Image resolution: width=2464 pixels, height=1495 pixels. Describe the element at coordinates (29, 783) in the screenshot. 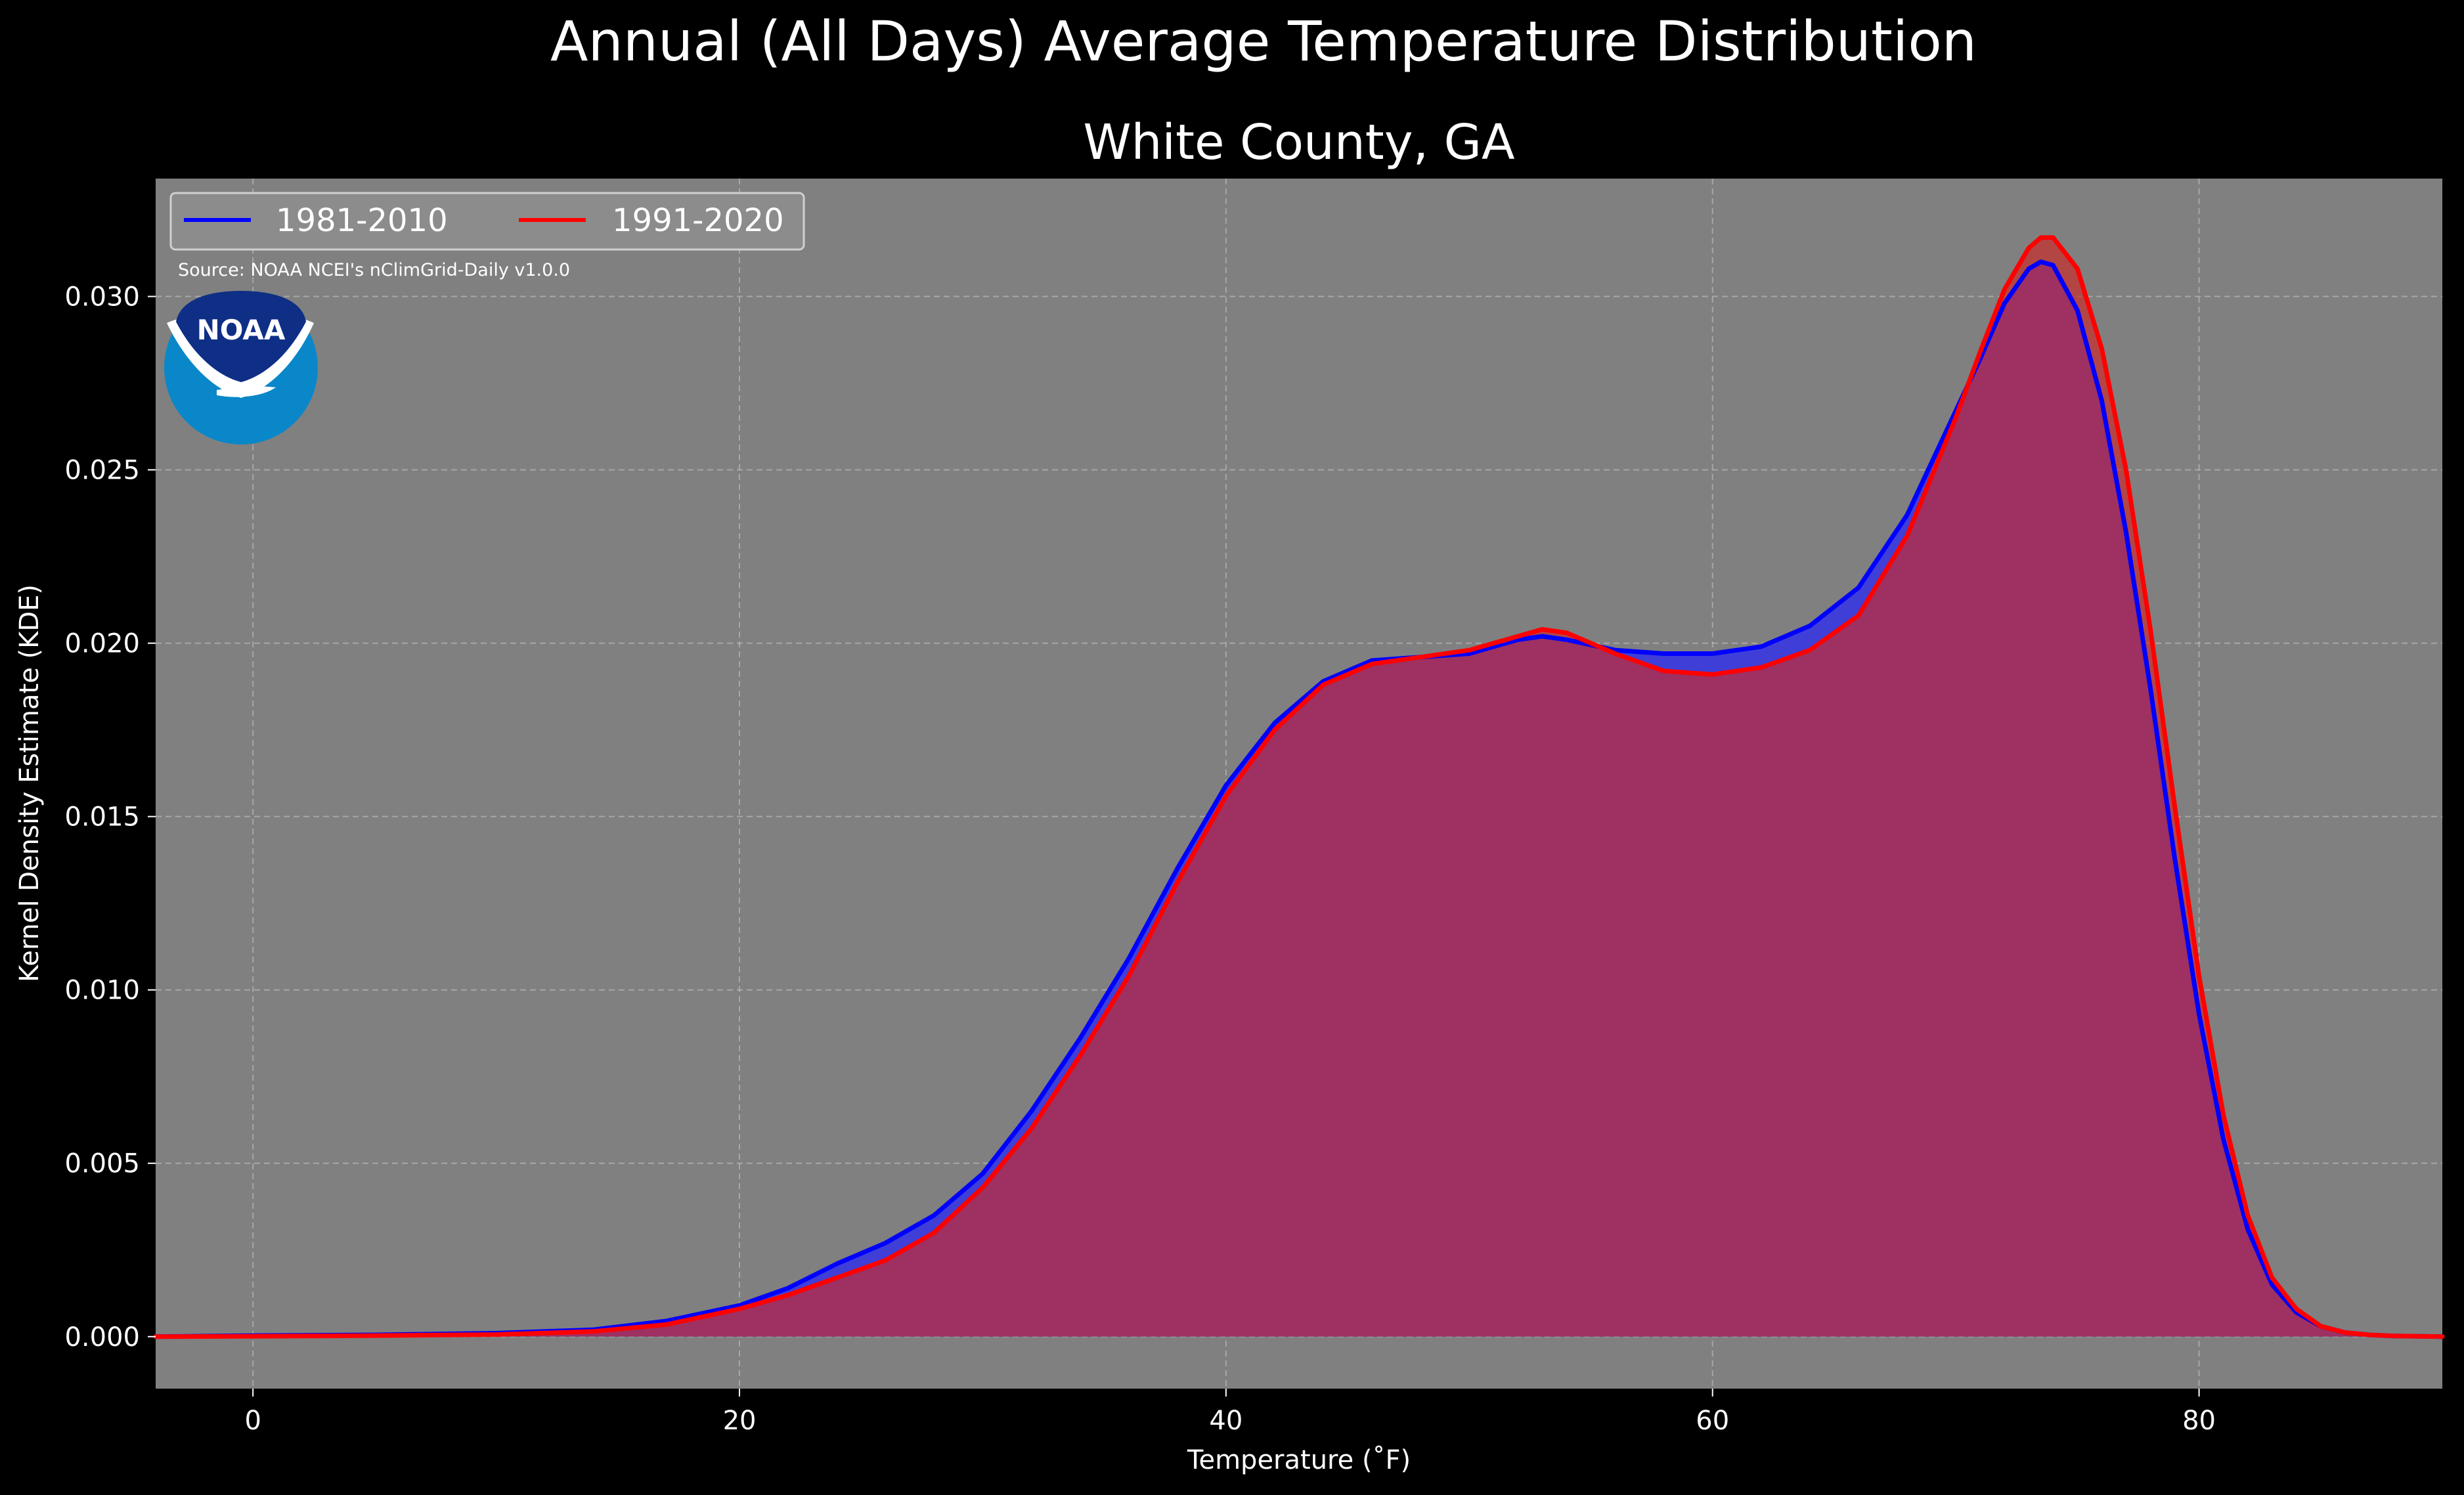

I see `y-axis-label: Kernel Density Estimate (KDE)` at that location.